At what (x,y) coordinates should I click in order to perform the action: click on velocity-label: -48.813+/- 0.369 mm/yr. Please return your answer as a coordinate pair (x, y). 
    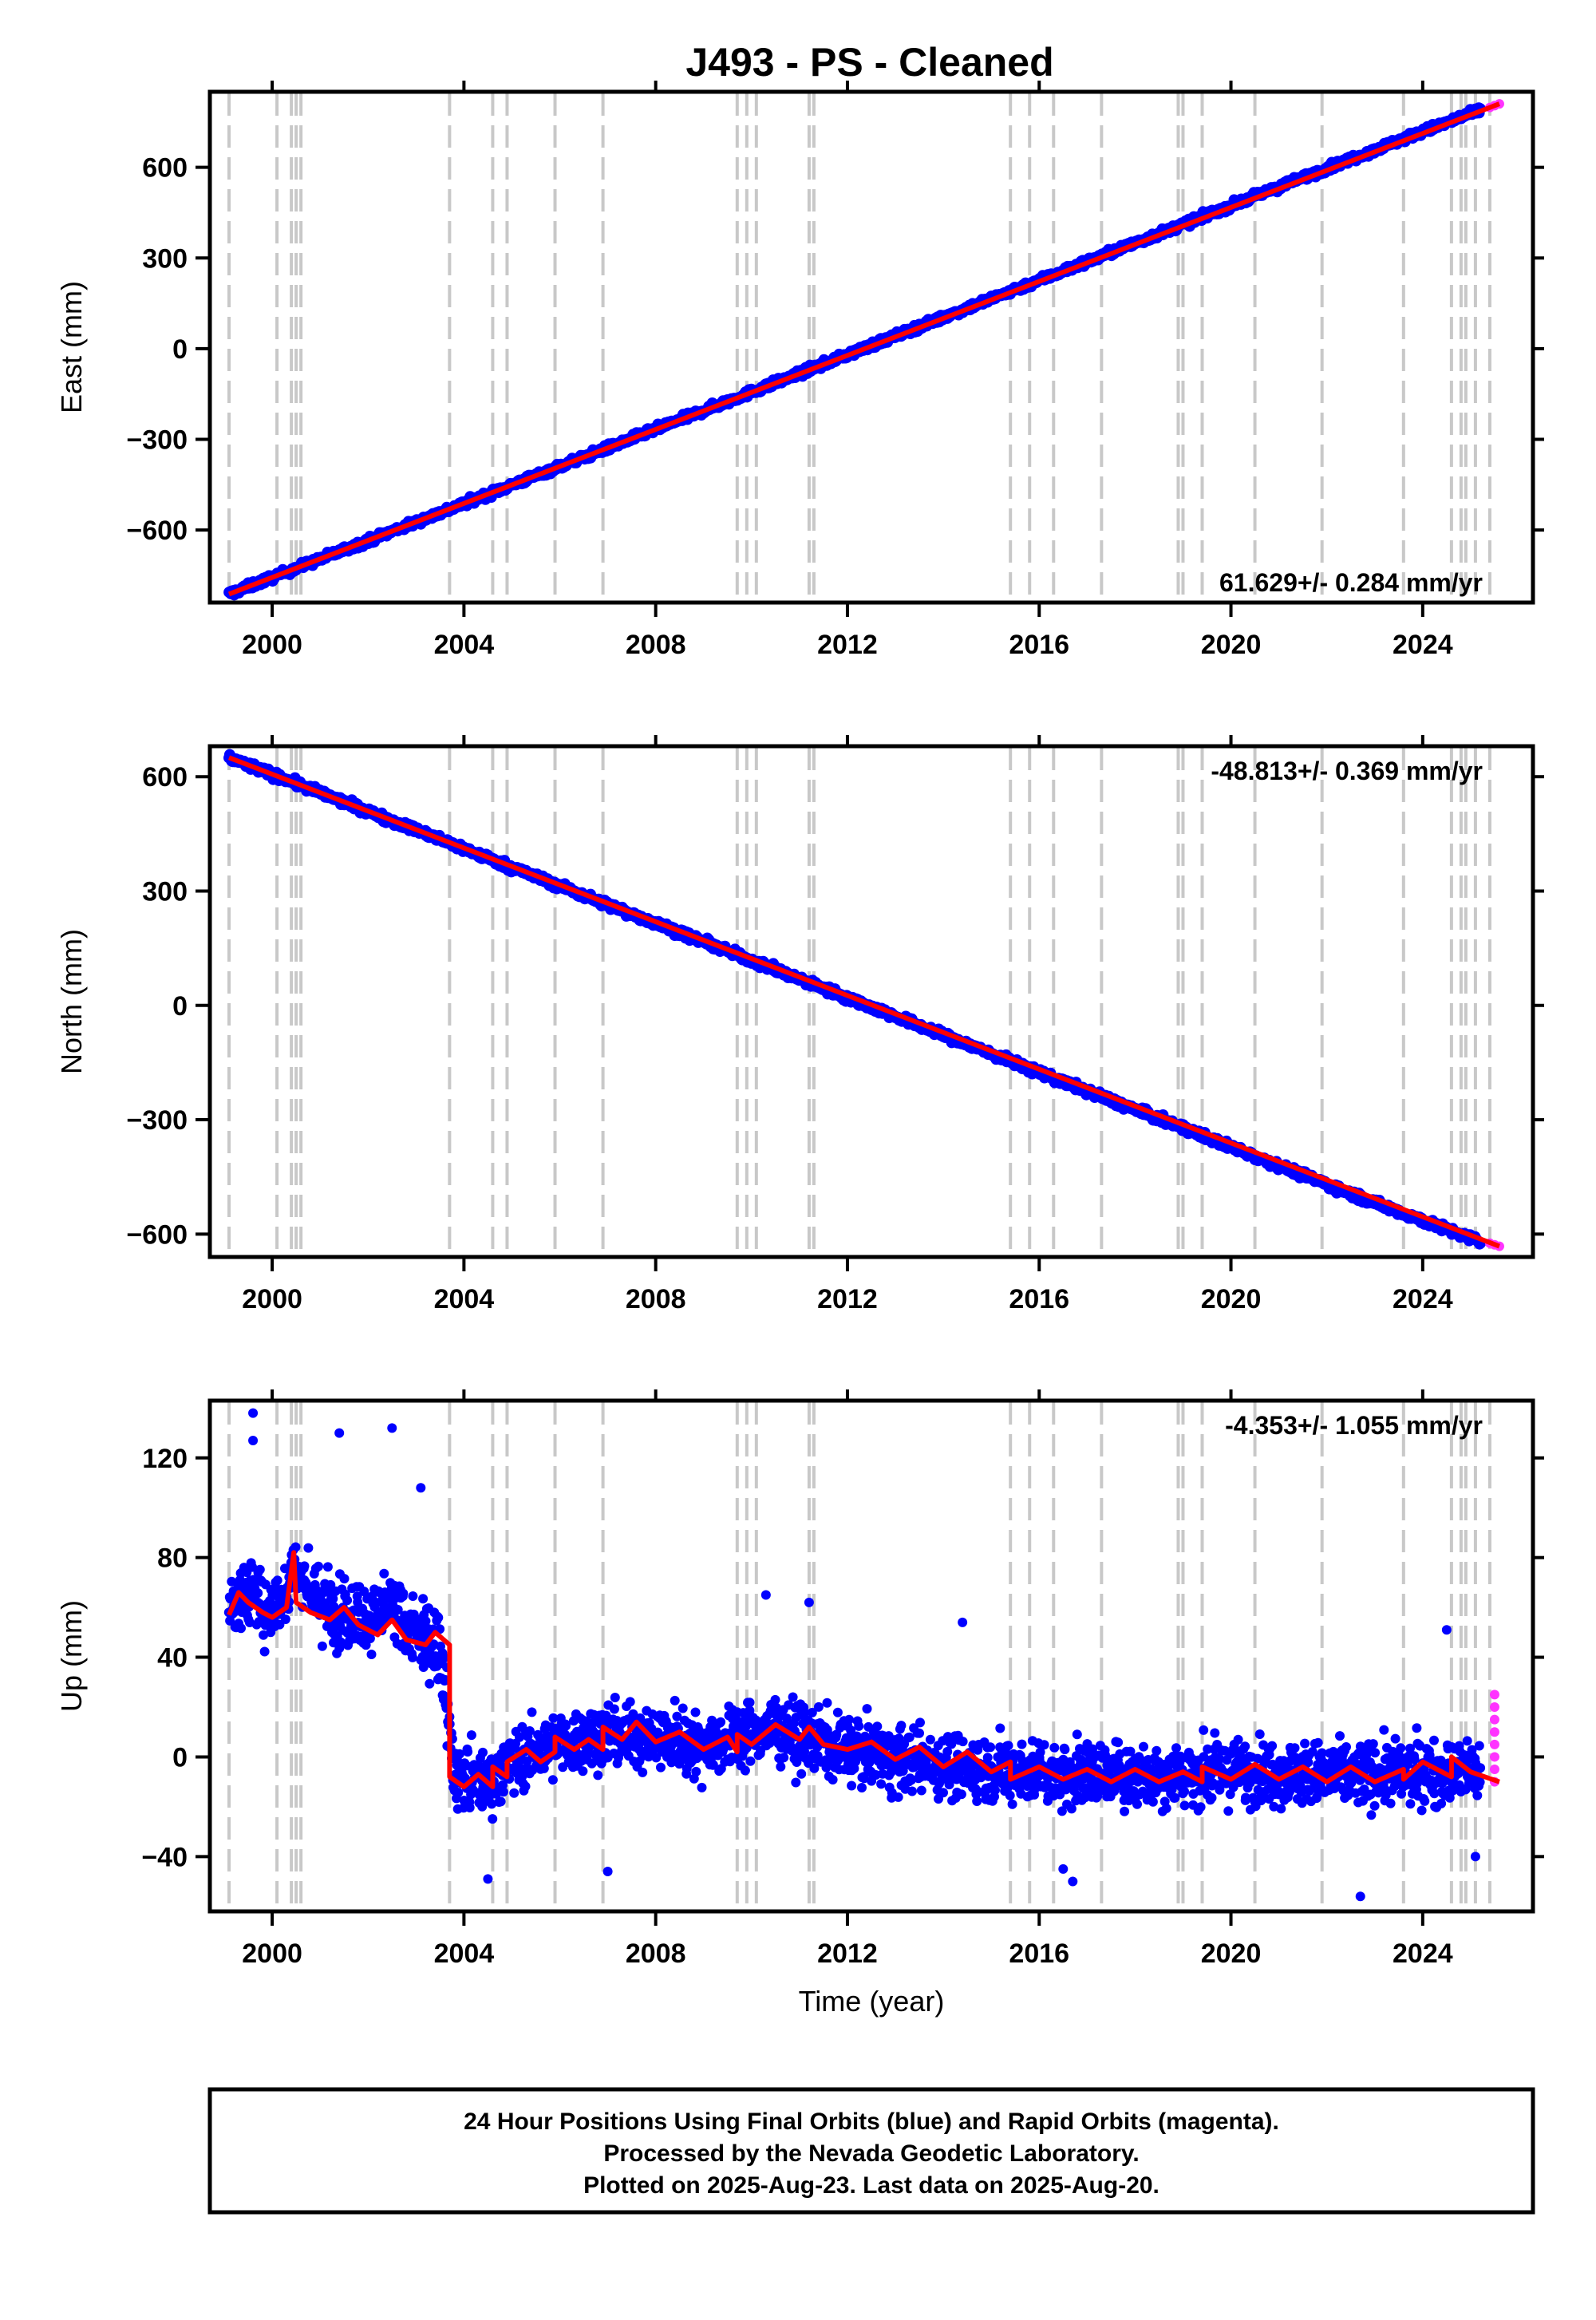
    Looking at the image, I should click on (1347, 771).